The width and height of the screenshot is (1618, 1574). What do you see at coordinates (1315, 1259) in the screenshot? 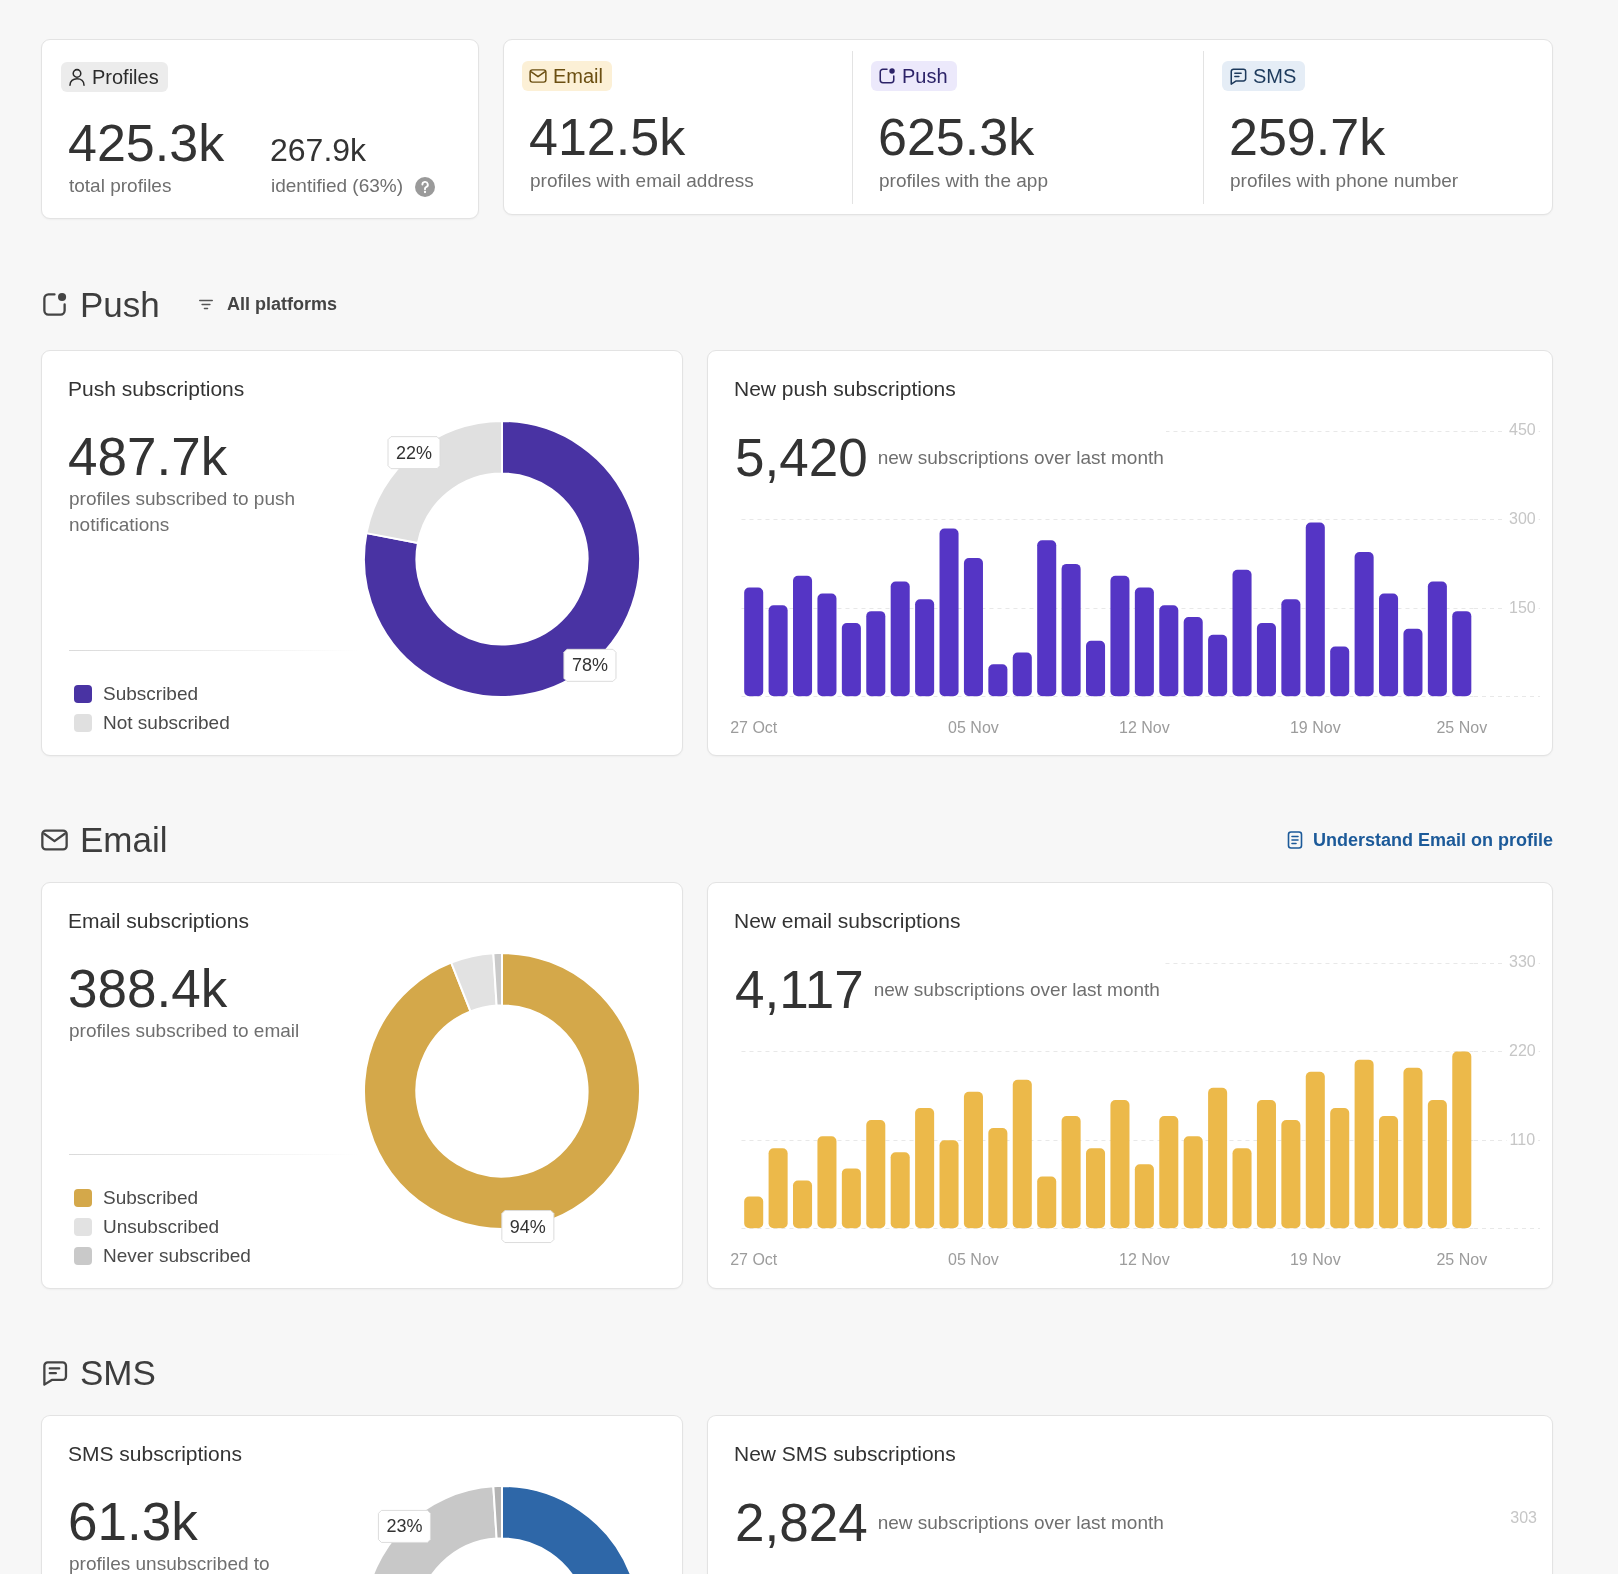
I see `x-tick-label: 19 Nov` at bounding box center [1315, 1259].